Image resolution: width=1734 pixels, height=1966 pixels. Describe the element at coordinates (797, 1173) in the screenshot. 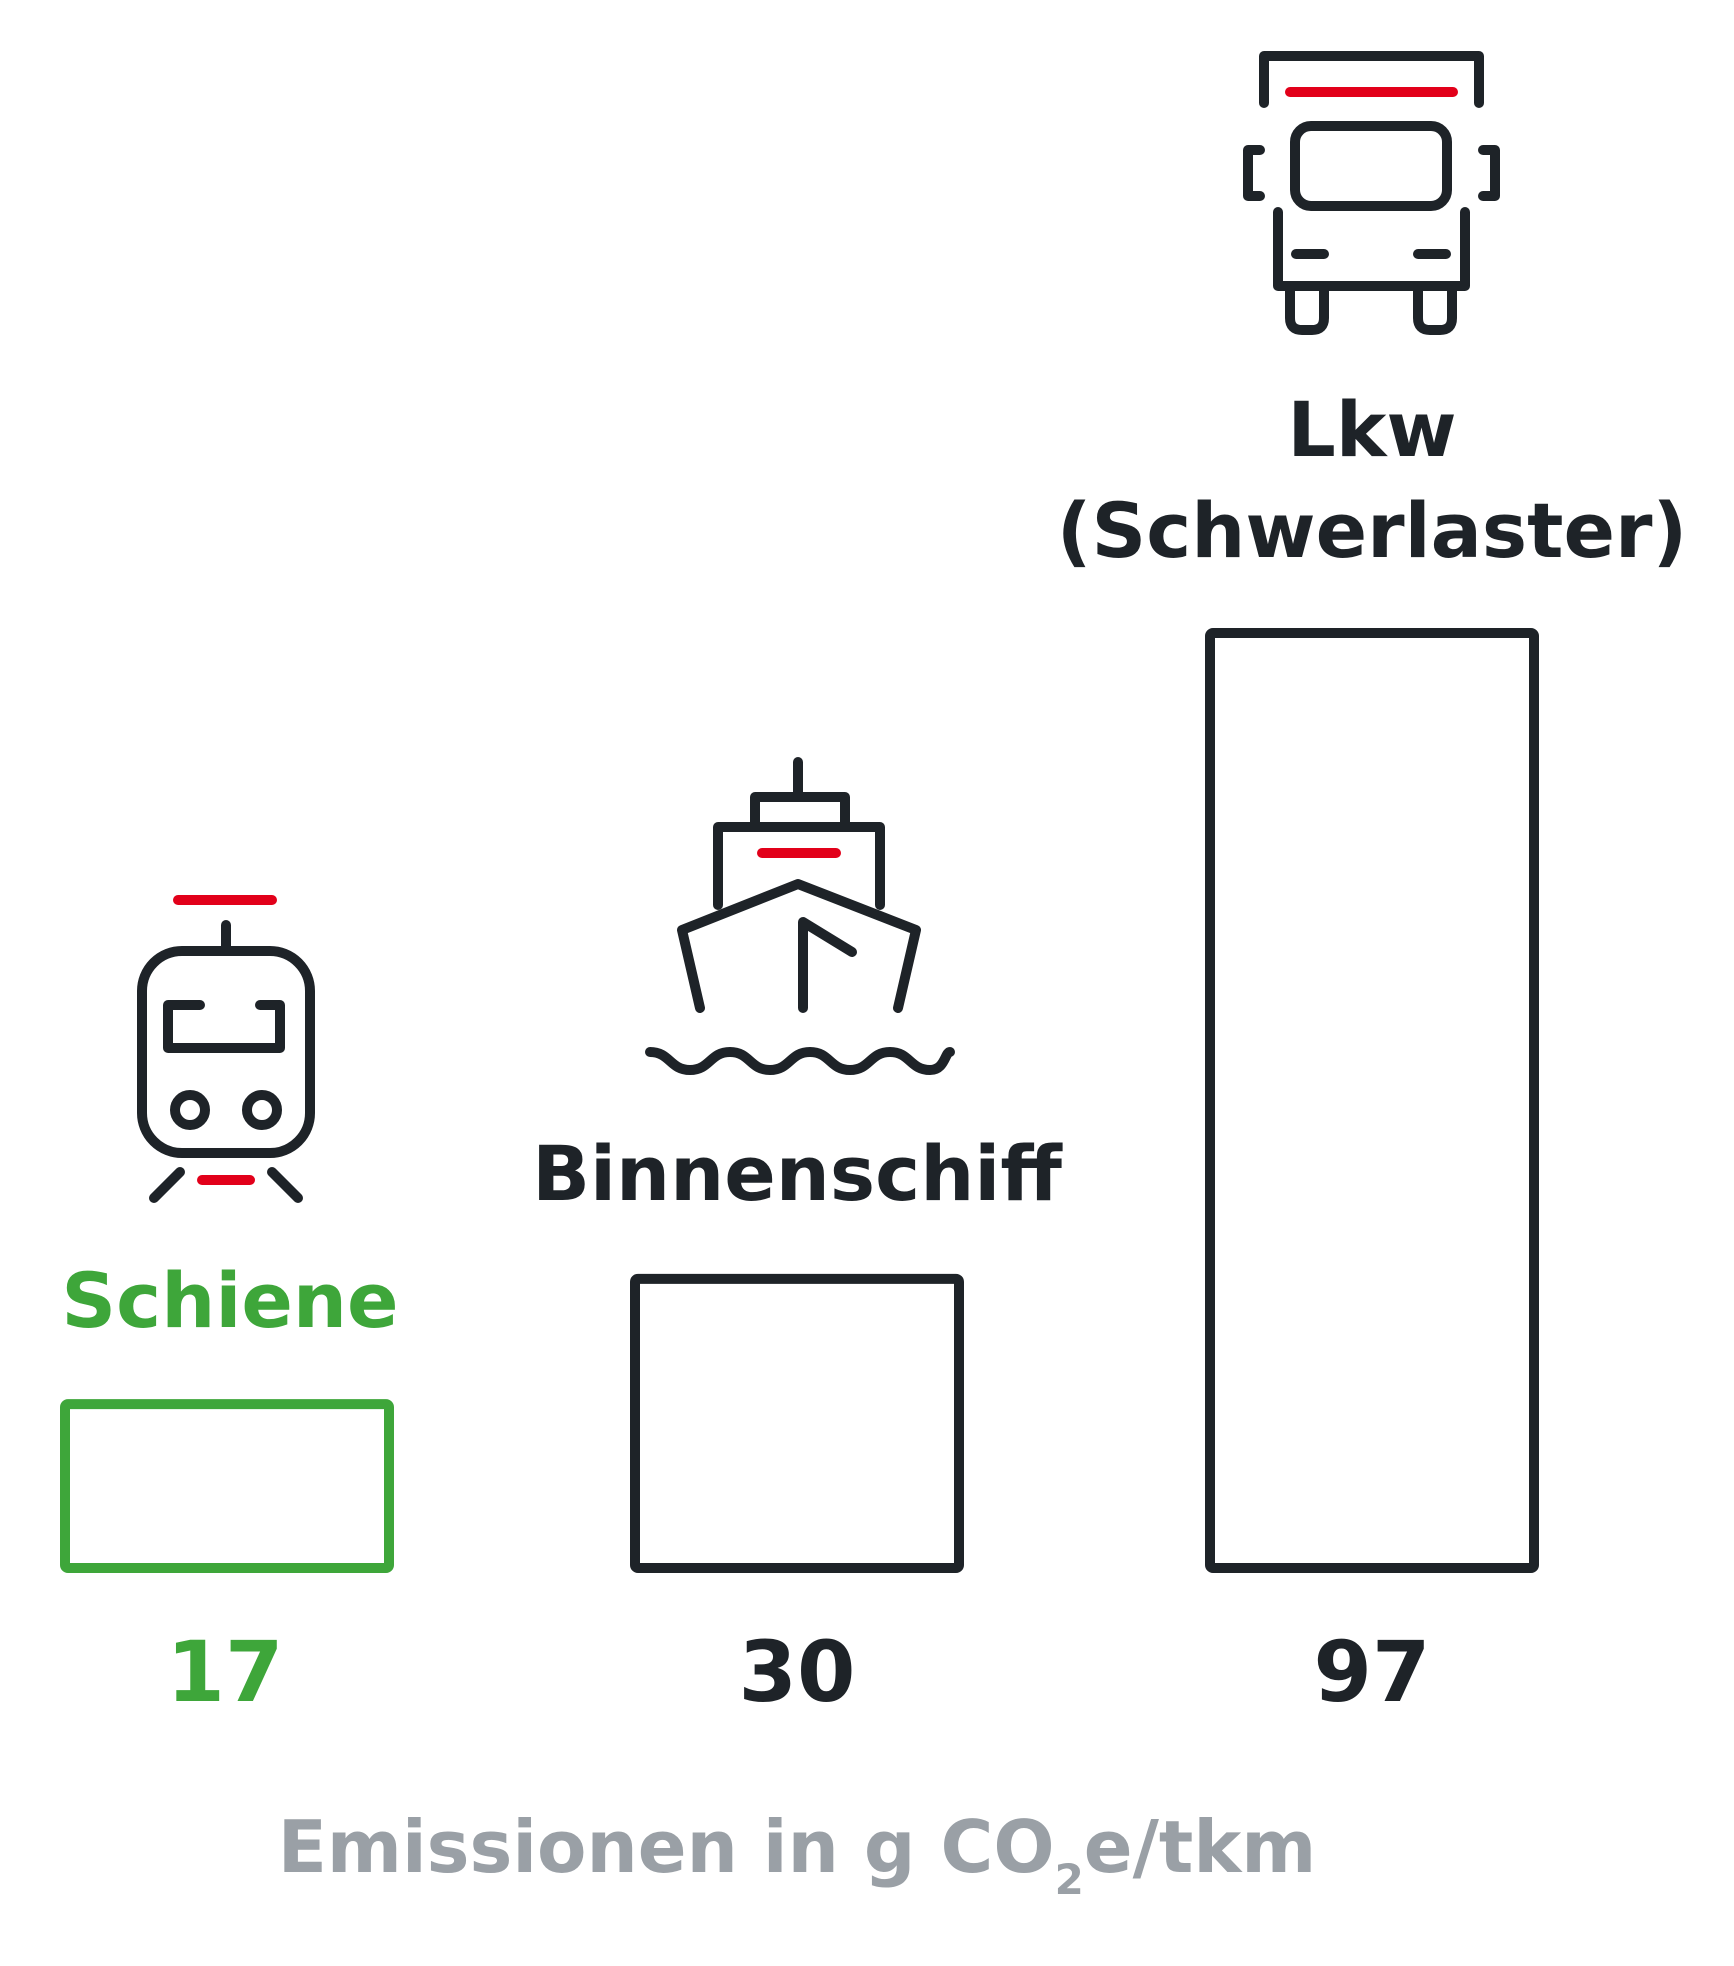

I see `category-label-1: Binnenschiff` at that location.